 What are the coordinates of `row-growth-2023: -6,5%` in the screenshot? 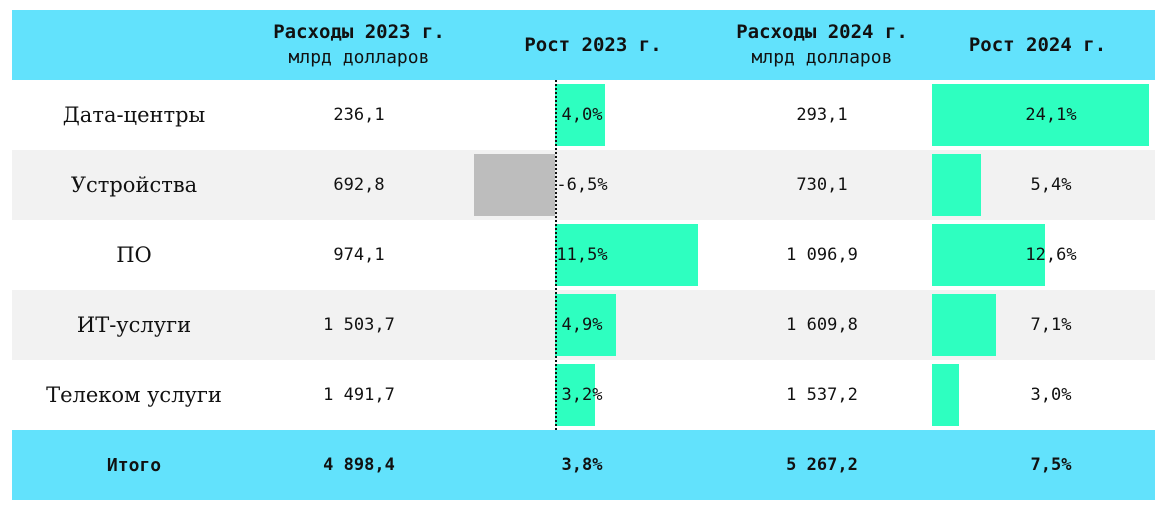 It's located at (582, 185).